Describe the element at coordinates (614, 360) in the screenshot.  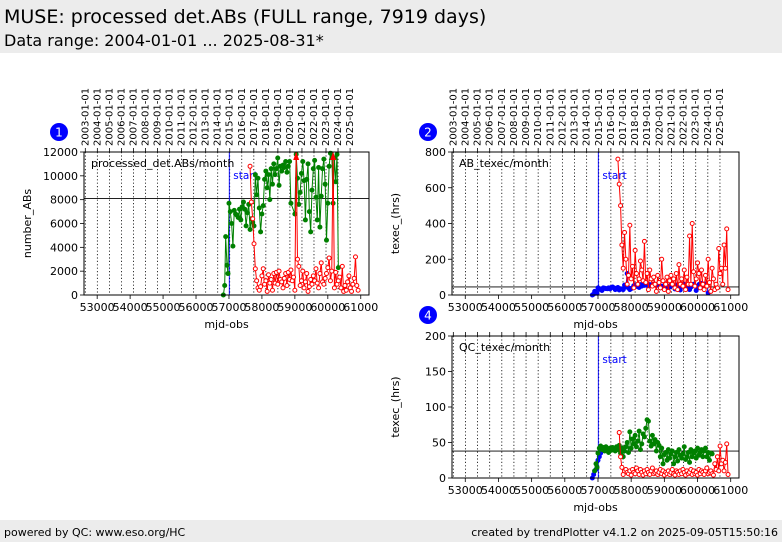
I see `start-label: start` at that location.